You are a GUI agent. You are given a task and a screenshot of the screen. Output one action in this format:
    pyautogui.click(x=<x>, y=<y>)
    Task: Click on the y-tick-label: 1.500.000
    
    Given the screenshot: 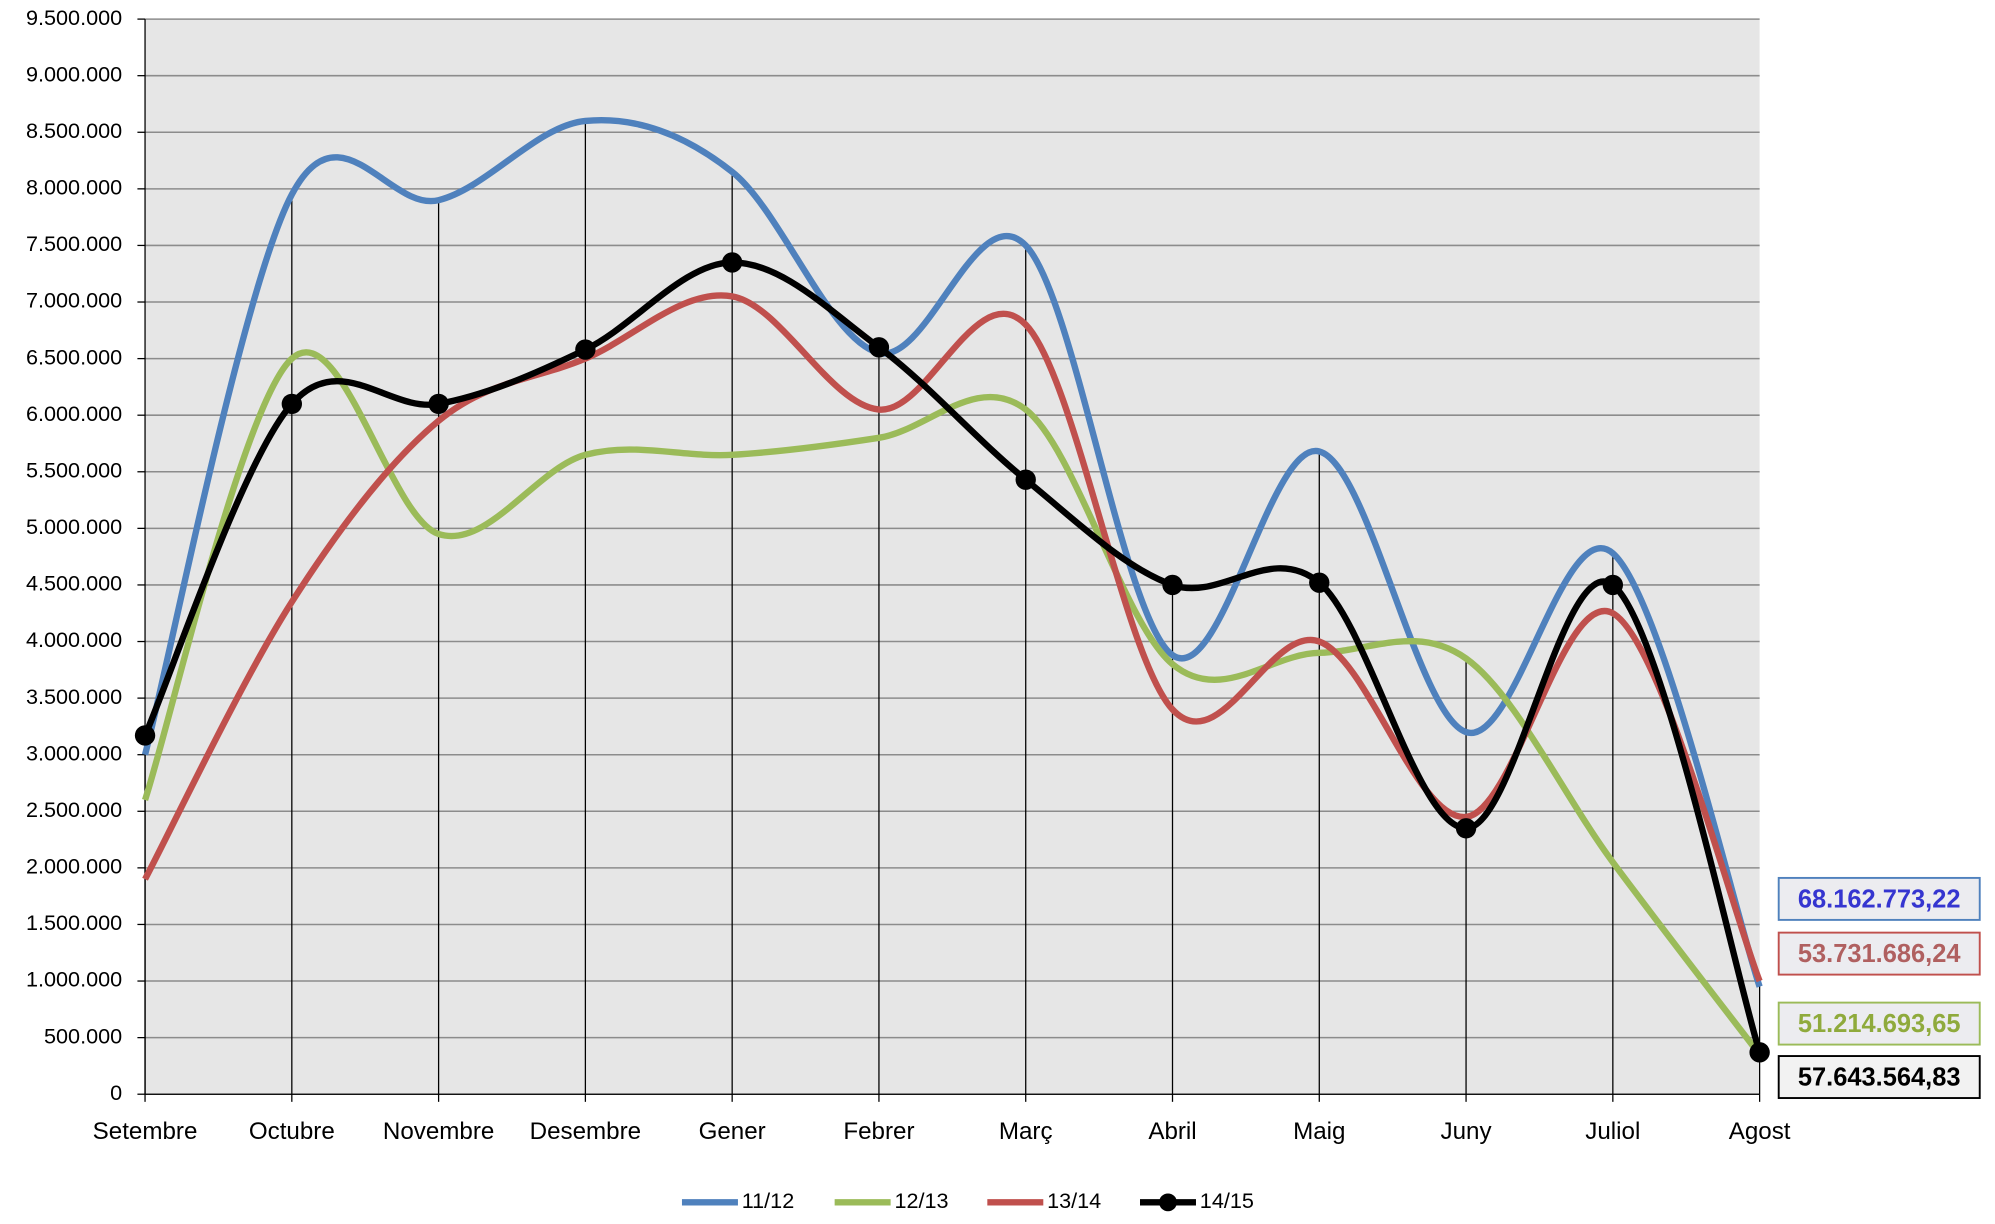 What is the action you would take?
    pyautogui.click(x=74, y=922)
    